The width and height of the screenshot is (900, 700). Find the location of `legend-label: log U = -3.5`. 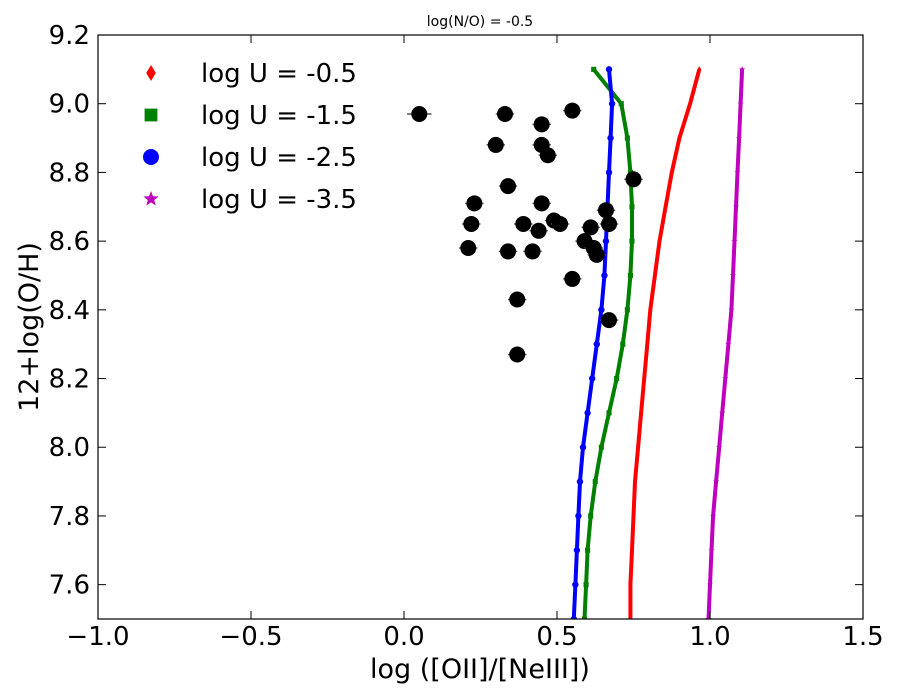

legend-label: log U = -3.5 is located at coordinates (279, 200).